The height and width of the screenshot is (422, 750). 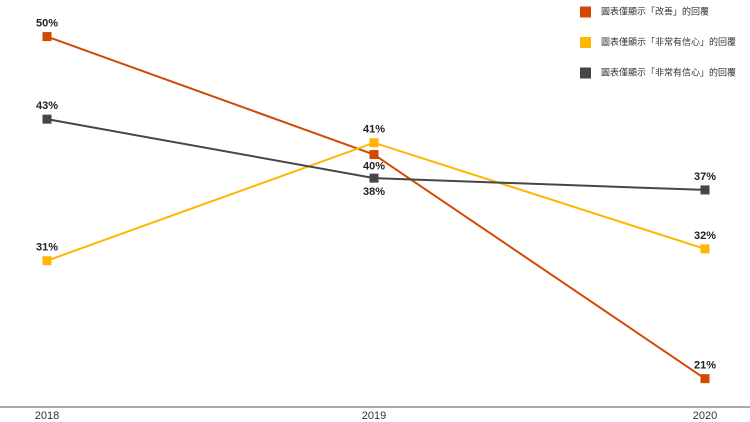 What do you see at coordinates (47, 106) in the screenshot?
I see `value-label: 43%` at bounding box center [47, 106].